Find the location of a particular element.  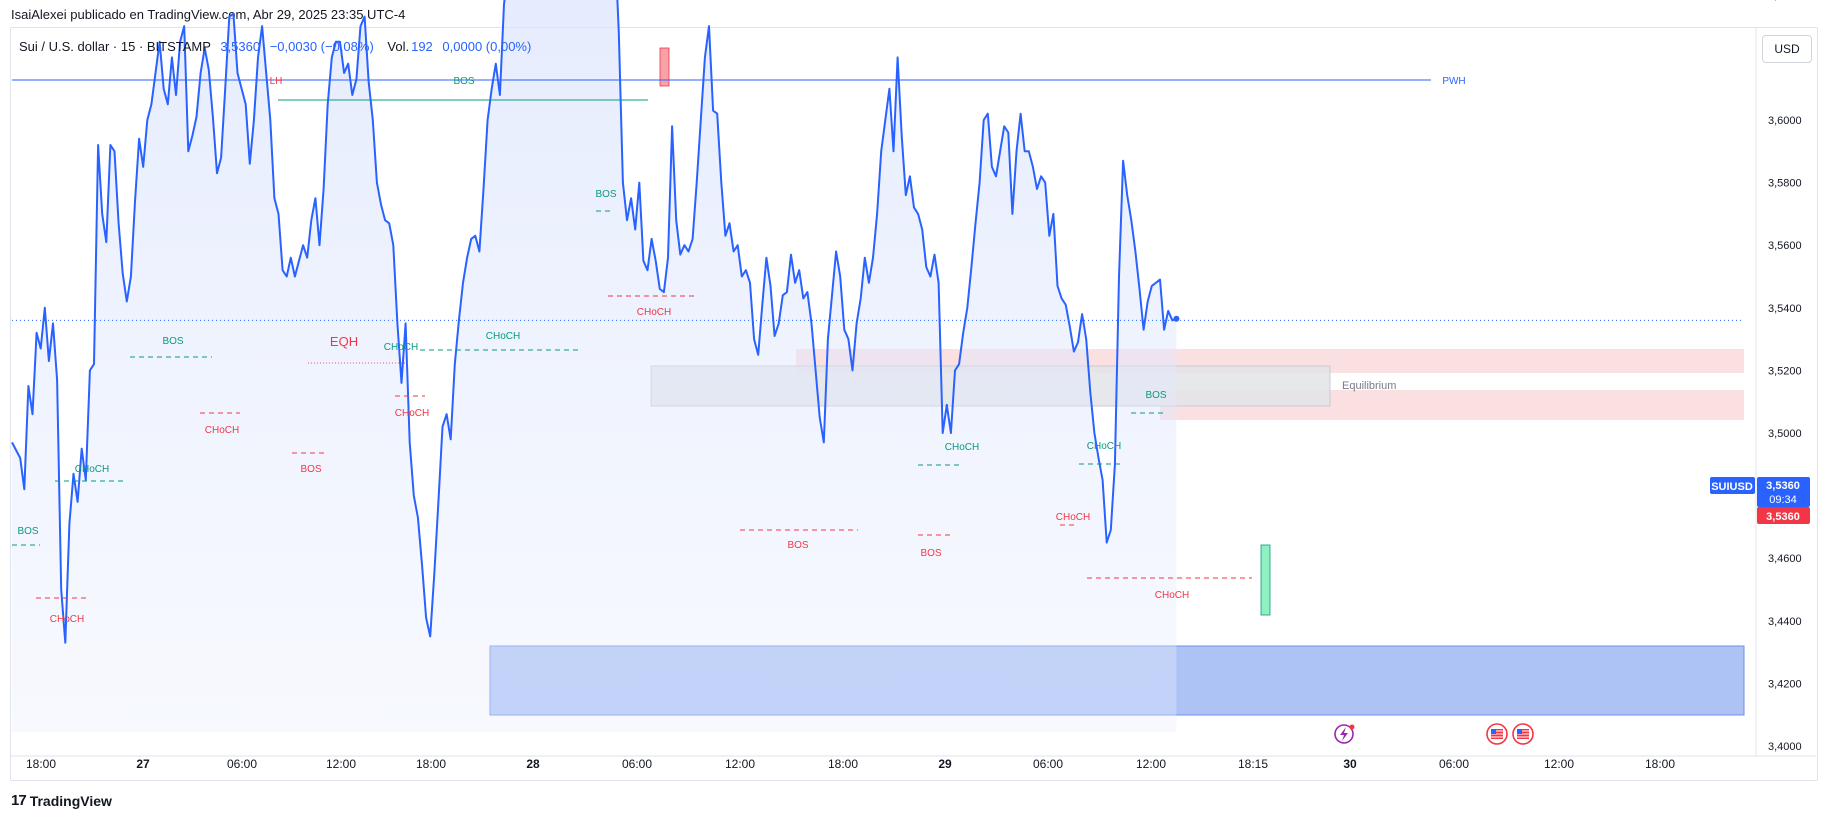

symbol-badge-text: SUIUSD is located at coordinates (1732, 487).